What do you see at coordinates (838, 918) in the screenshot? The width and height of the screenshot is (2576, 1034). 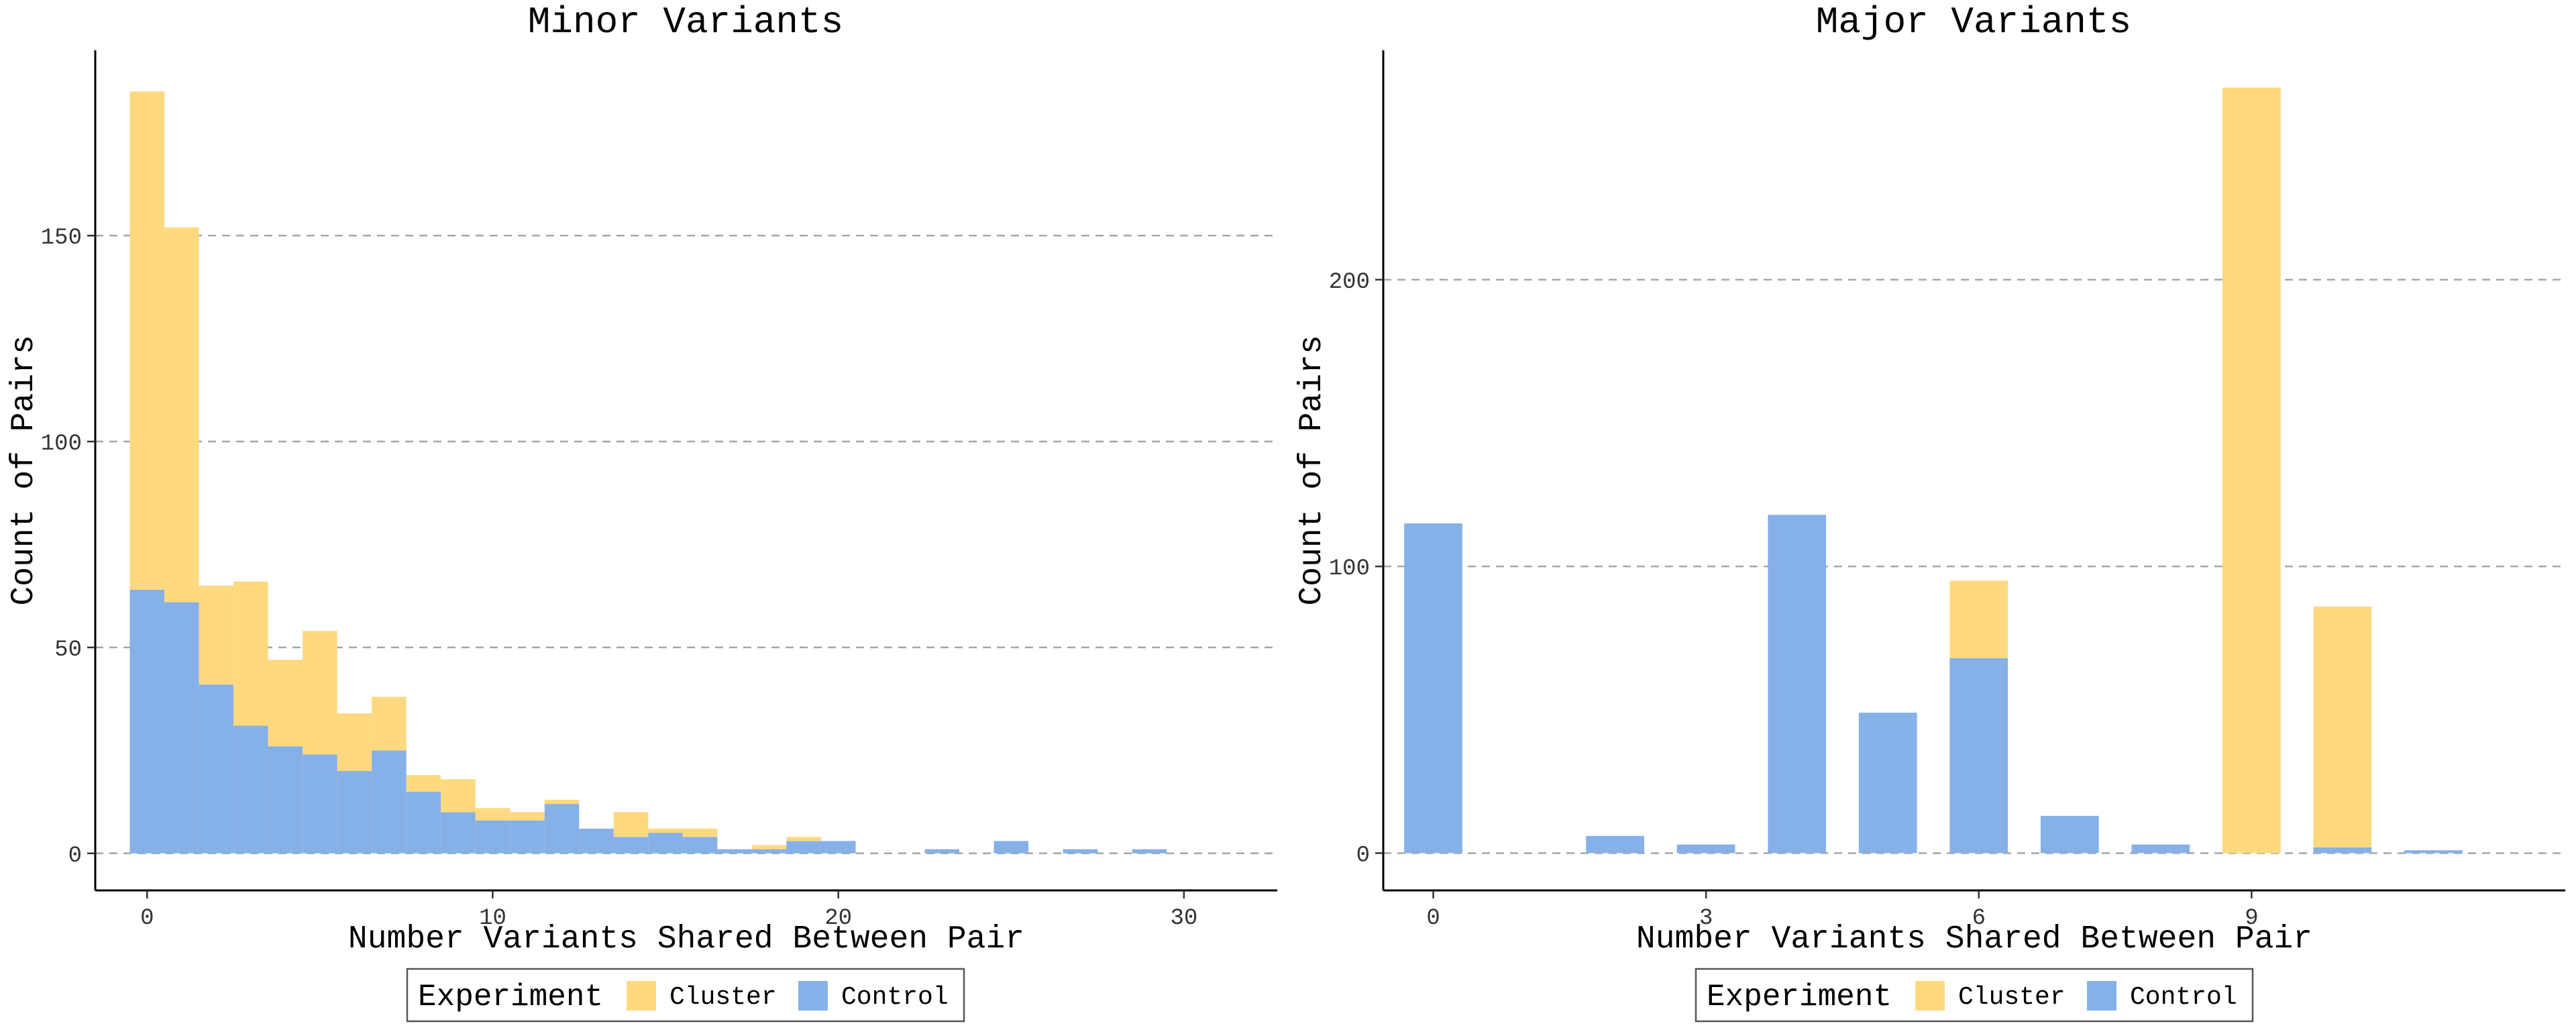 I see `x-tick-label: 20` at bounding box center [838, 918].